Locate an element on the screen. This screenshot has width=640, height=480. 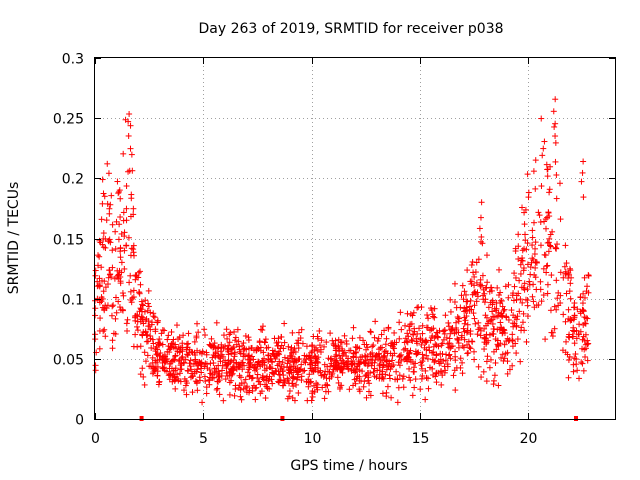
x-tick-label: 0 is located at coordinates (95, 439).